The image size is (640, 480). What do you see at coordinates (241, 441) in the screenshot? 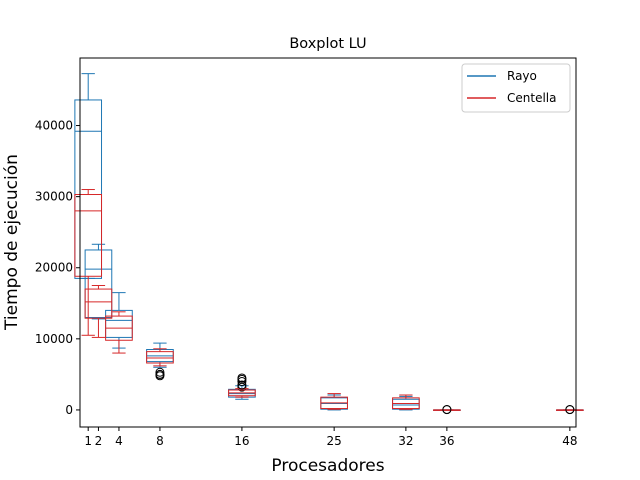
I see `x-tick-label: 16` at bounding box center [241, 441].